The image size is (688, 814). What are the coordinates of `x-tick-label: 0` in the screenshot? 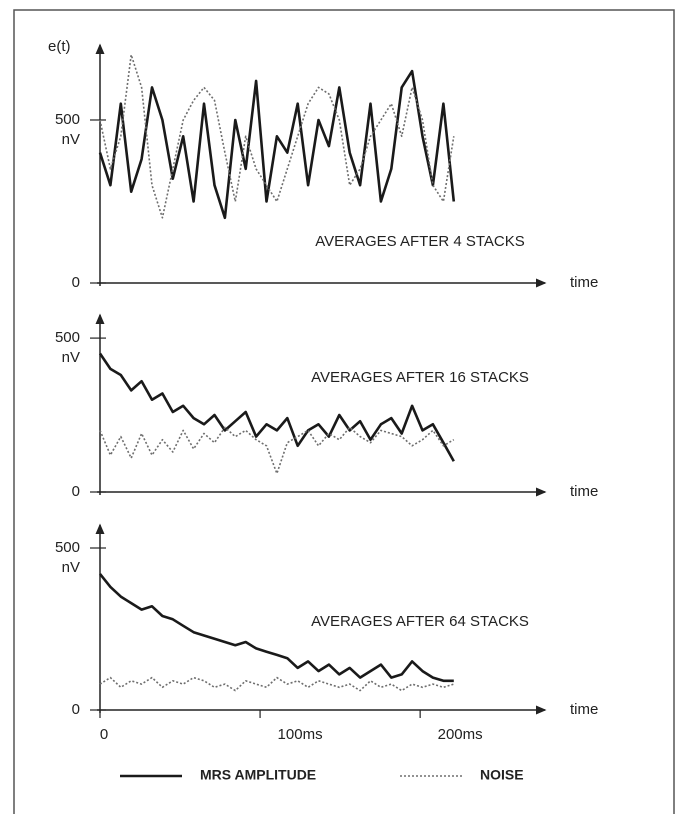 It's located at (104, 734).